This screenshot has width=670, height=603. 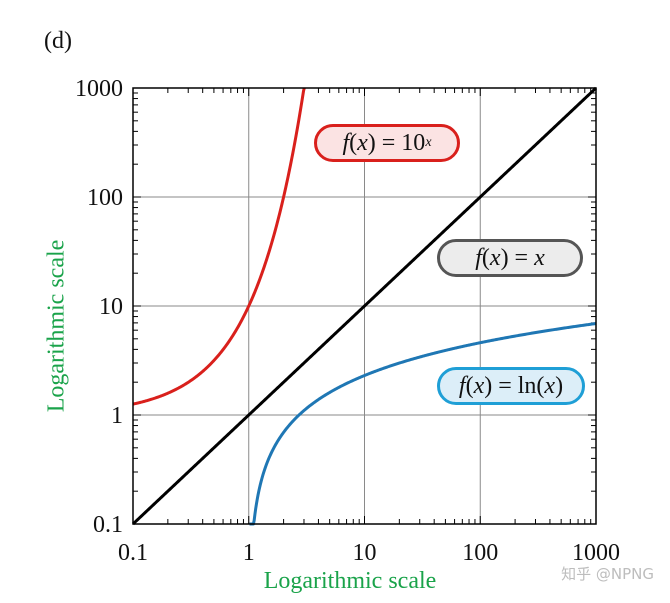 What do you see at coordinates (462, 385) in the screenshot?
I see `badge-log-f: f` at bounding box center [462, 385].